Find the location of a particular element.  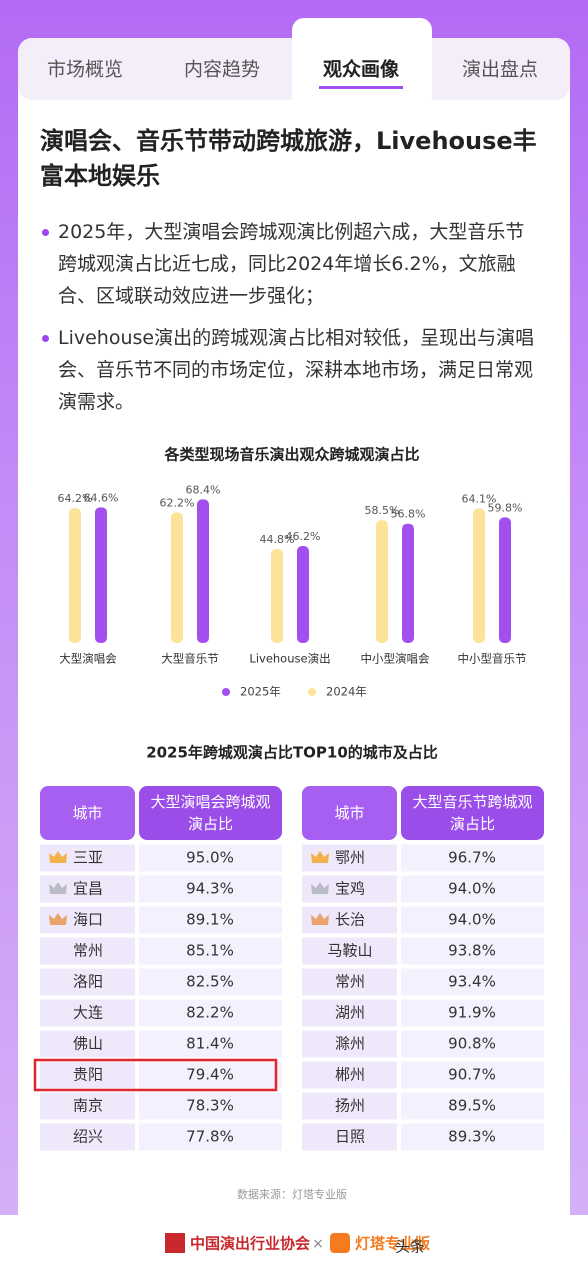

ratio: 93.4% is located at coordinates (472, 982).